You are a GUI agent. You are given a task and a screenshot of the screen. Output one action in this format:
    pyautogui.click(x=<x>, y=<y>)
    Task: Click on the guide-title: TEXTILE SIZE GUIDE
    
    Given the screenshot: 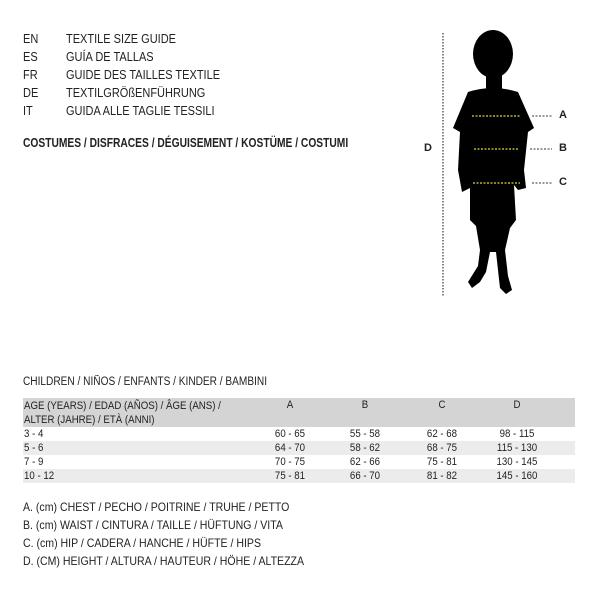 What is the action you would take?
    pyautogui.click(x=121, y=39)
    